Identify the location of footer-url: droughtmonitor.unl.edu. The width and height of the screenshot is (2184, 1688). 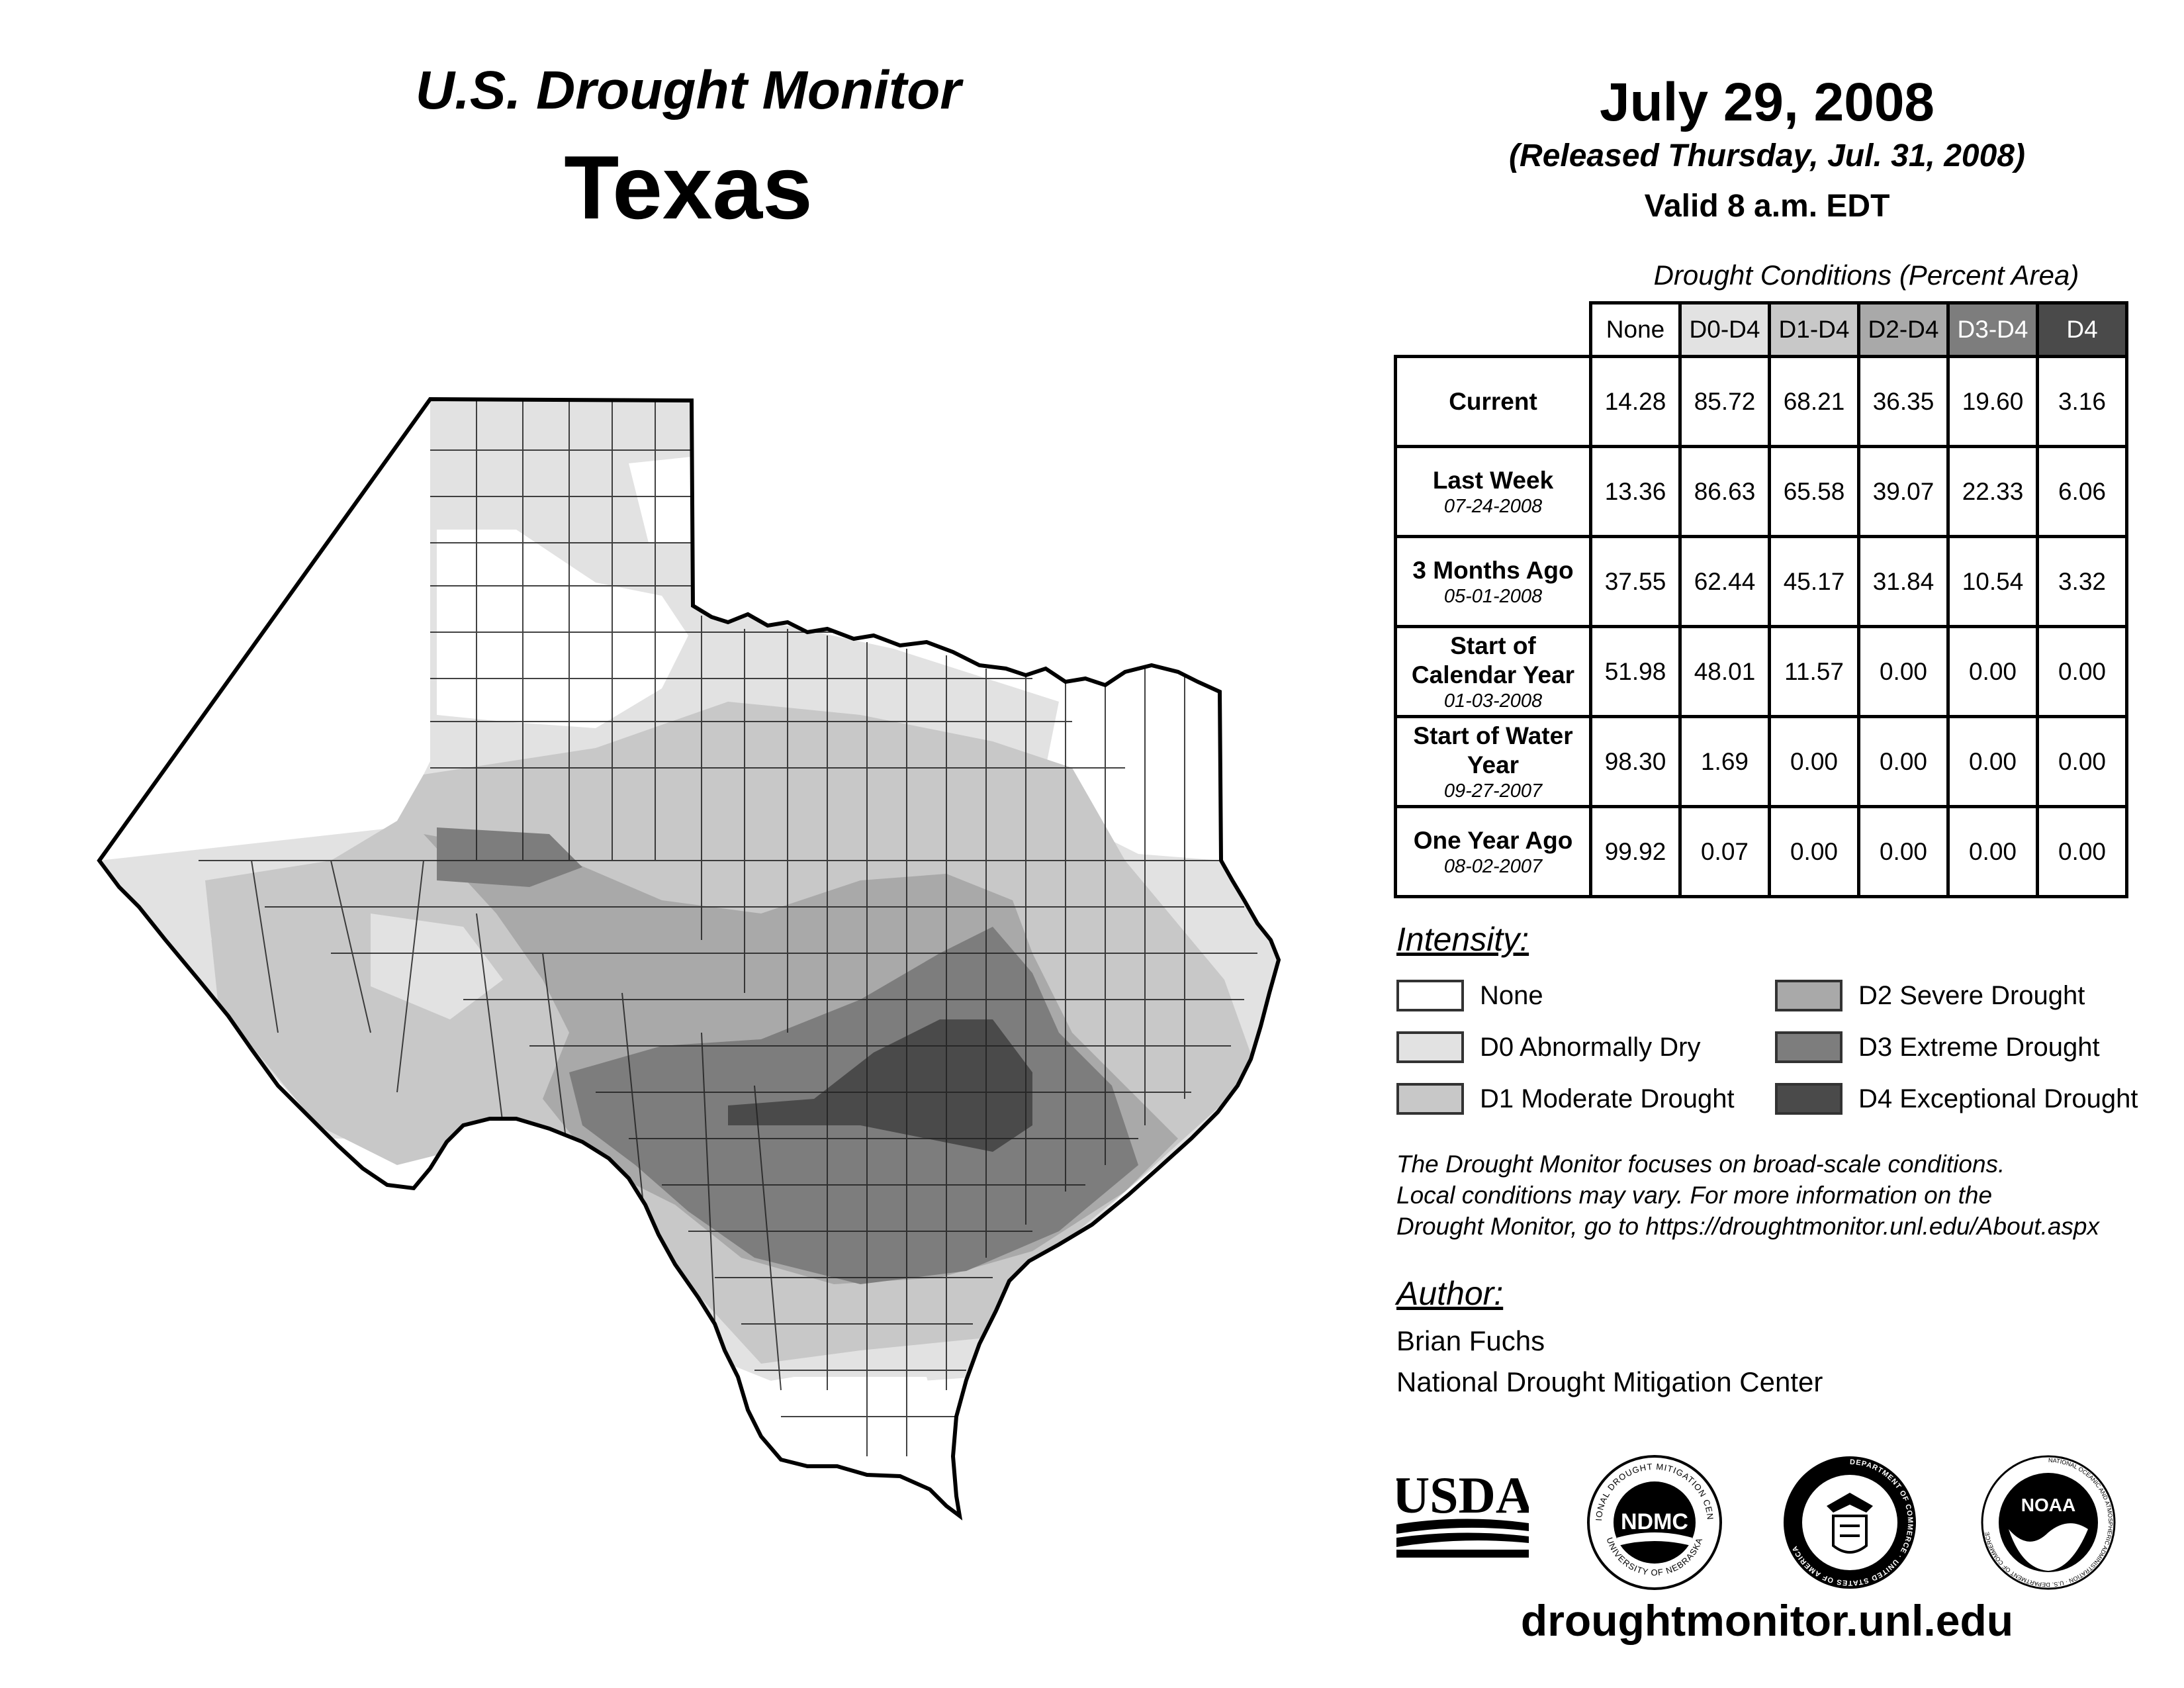
(1767, 1620).